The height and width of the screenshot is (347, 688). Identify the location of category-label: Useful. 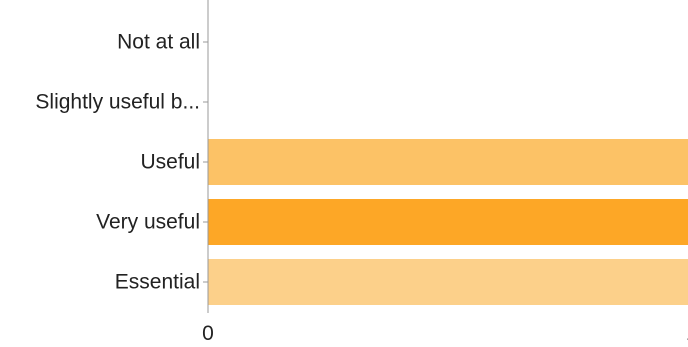
(170, 162).